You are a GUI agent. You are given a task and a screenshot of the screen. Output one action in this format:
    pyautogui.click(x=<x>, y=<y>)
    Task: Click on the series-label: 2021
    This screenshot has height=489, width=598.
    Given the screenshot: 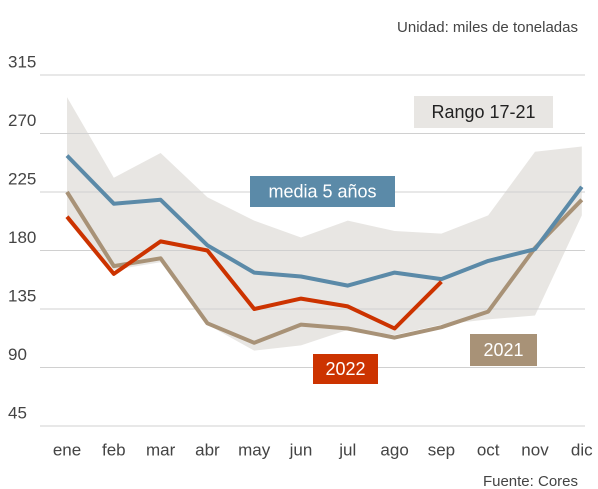 What is the action you would take?
    pyautogui.click(x=503, y=350)
    